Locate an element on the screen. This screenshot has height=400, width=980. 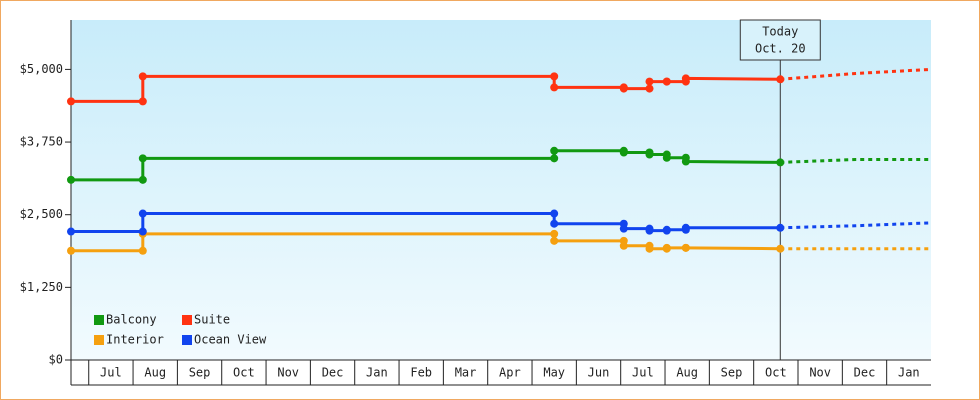
legend-label: Suite is located at coordinates (212, 320).